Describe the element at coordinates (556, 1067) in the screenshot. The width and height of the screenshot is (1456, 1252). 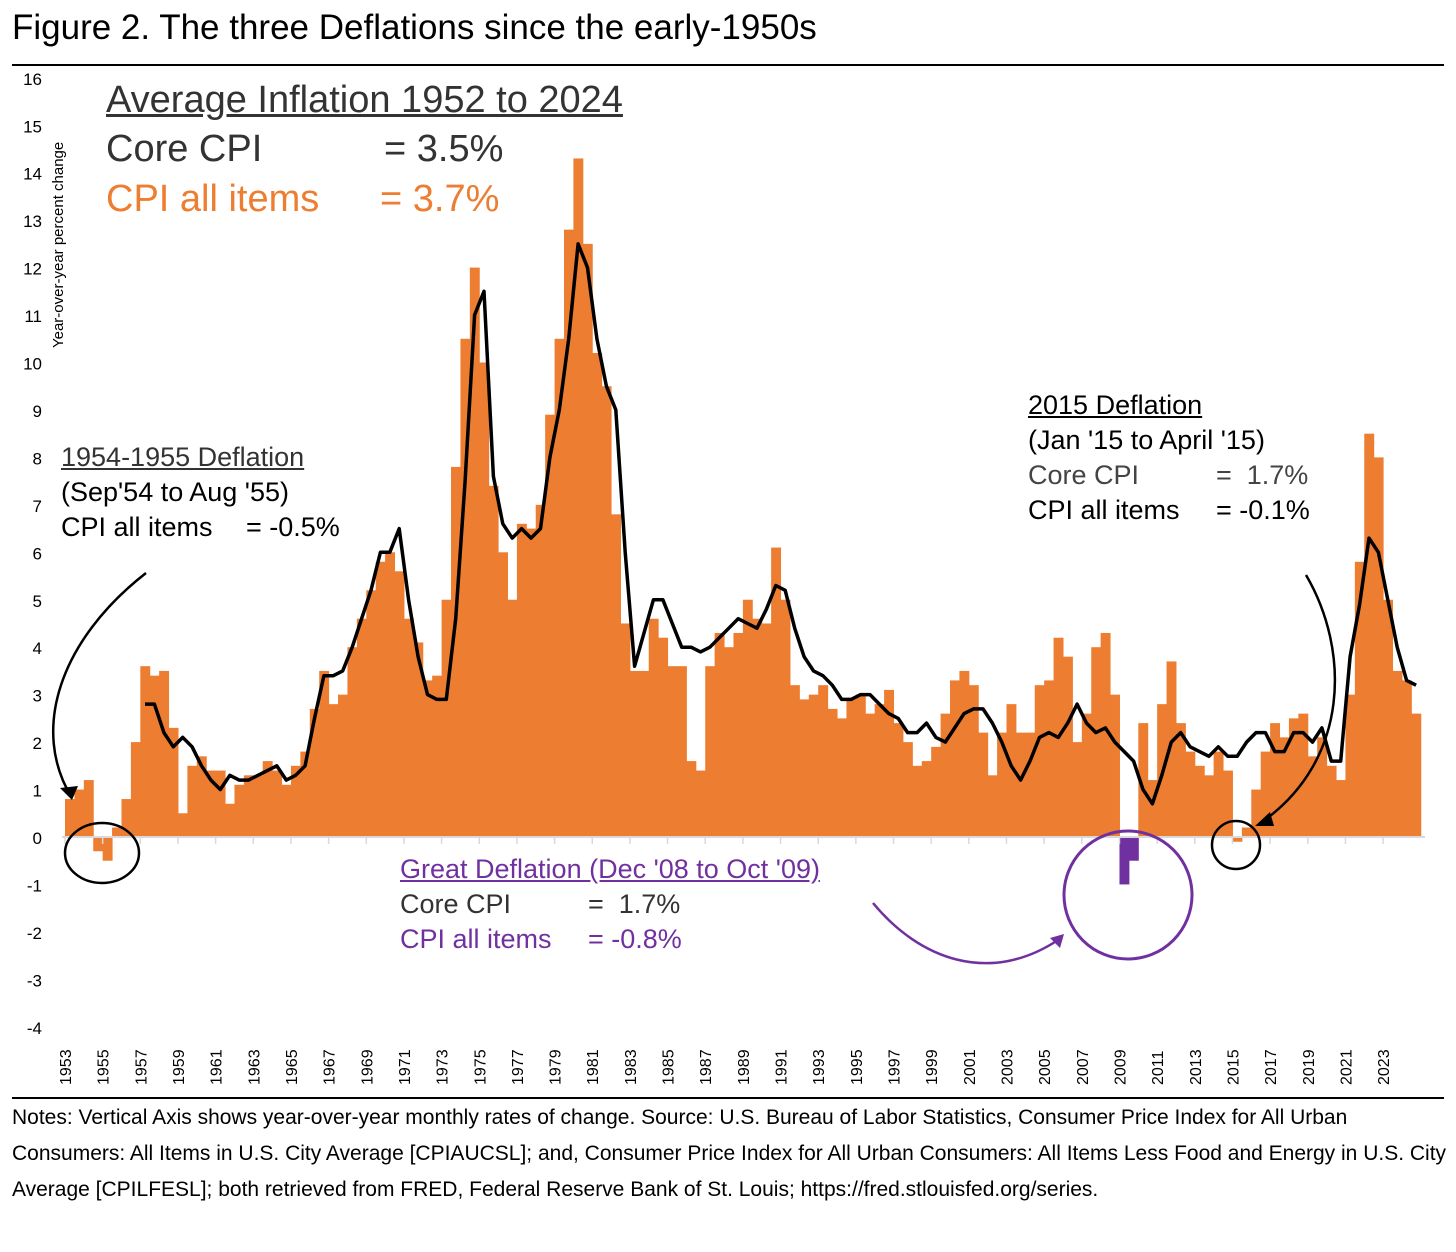
I see `x-tick-label: 1979` at that location.